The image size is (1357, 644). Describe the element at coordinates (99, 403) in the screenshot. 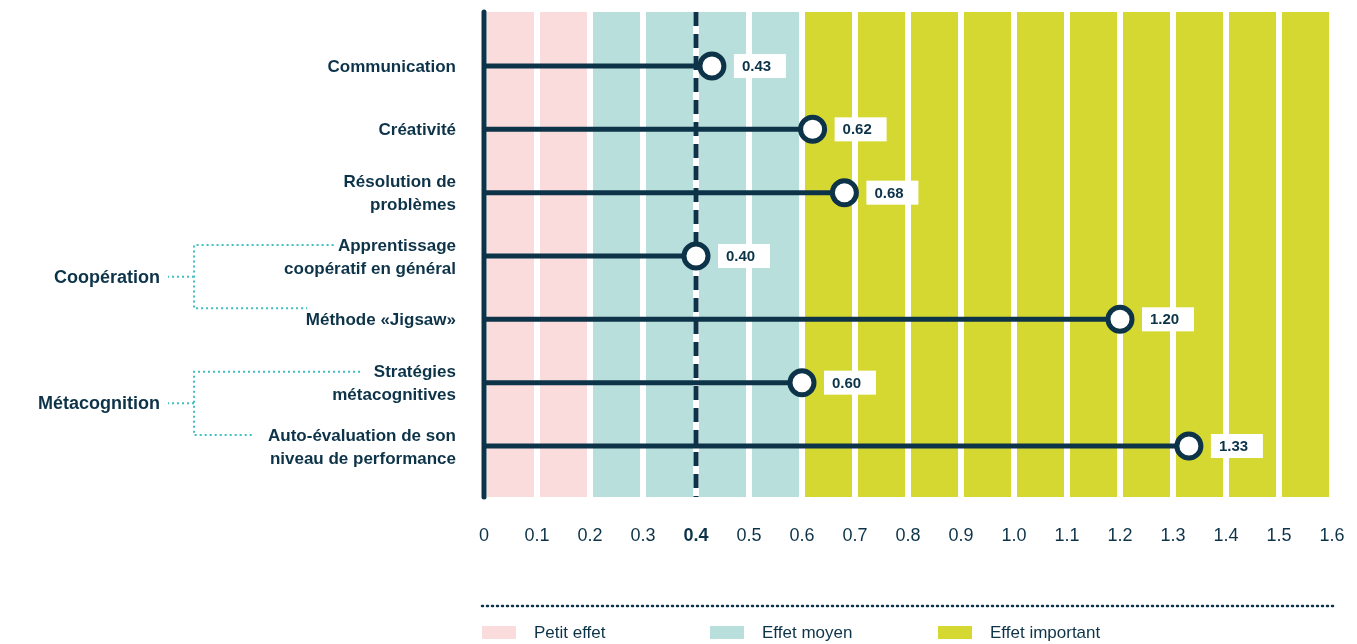

I see `text: Métacognition` at that location.